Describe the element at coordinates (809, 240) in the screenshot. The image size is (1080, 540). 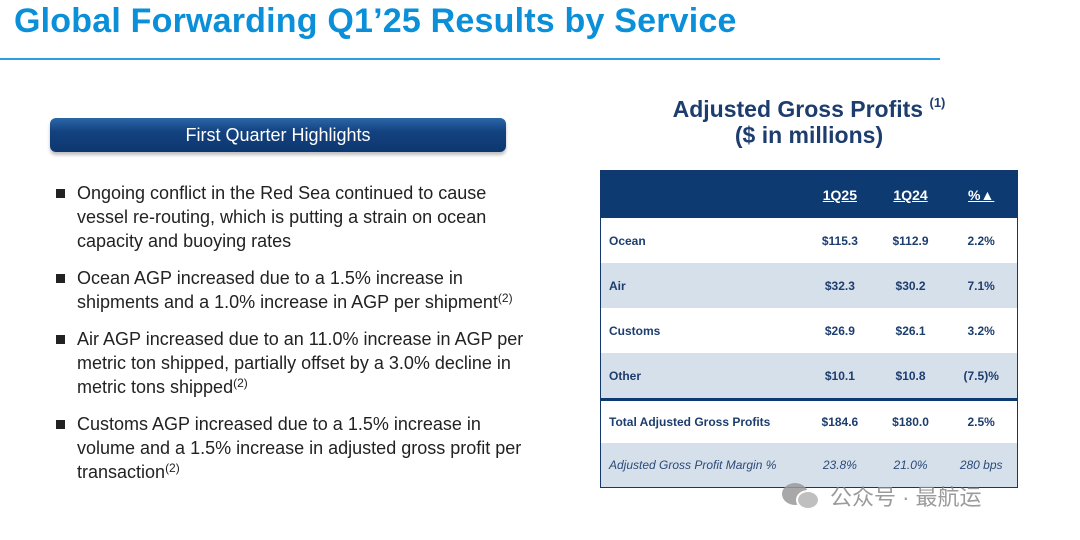
I see `table-row: Ocean $115.3 $112.9 2.2%` at that location.